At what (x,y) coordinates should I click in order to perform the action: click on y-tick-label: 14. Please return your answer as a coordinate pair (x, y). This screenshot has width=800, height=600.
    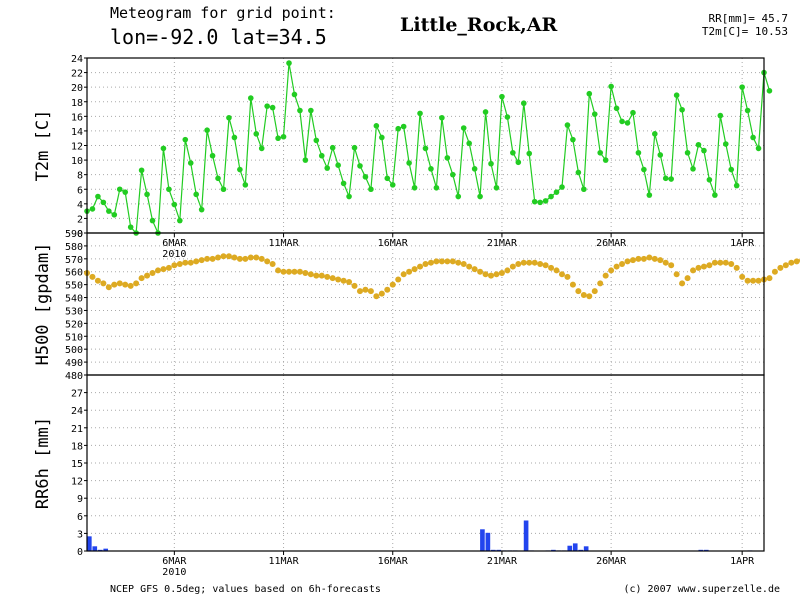
    Looking at the image, I should click on (77, 132).